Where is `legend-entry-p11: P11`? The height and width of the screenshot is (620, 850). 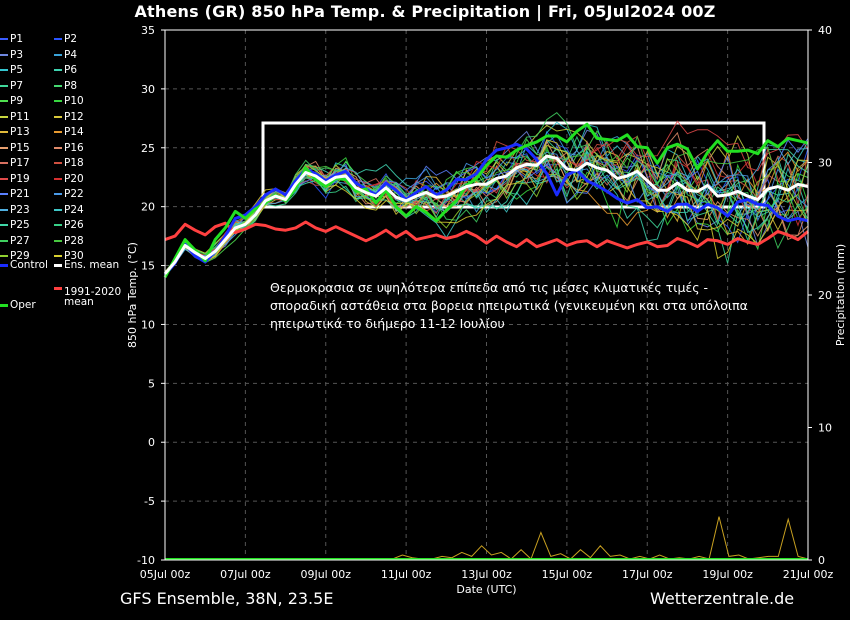 legend-entry-p11: P11 is located at coordinates (15, 117).